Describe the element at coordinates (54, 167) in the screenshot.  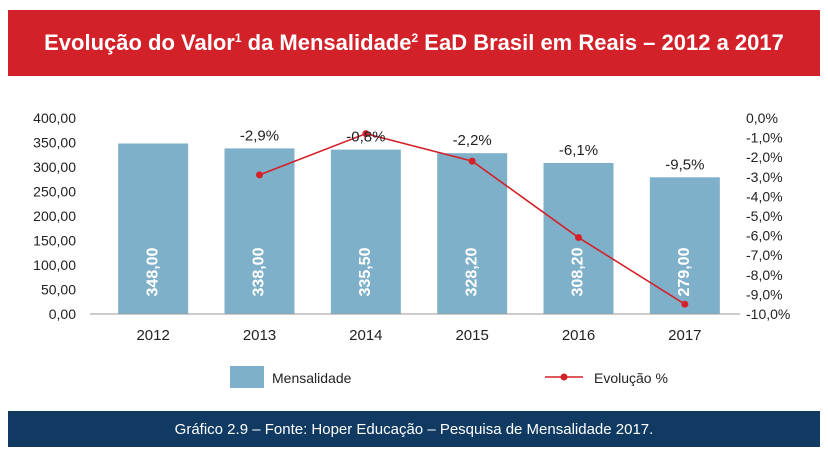
I see `y-left-tick-label: 300,00` at that location.